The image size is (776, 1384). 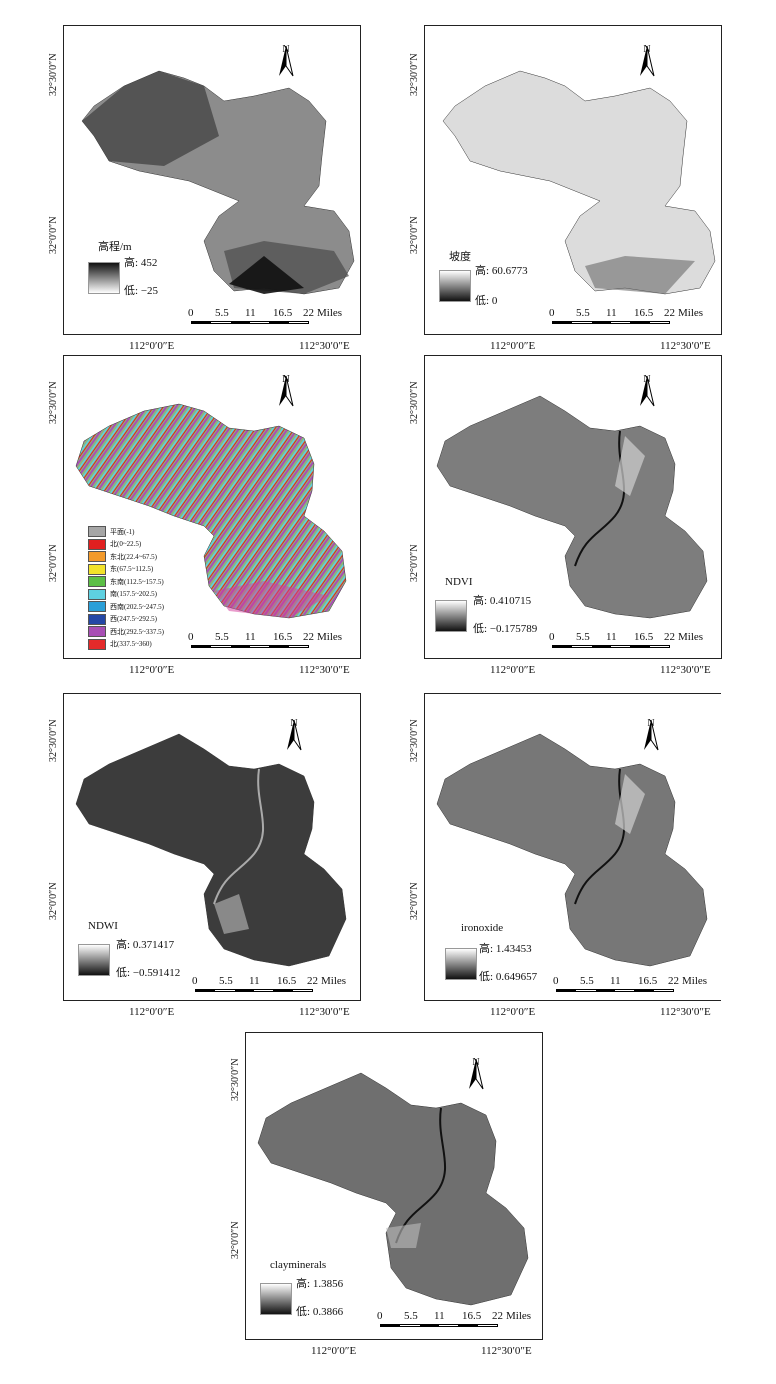 What do you see at coordinates (120, 569) in the screenshot?
I see `aspect-legend-item: 东(67.5~112.5)` at bounding box center [120, 569].